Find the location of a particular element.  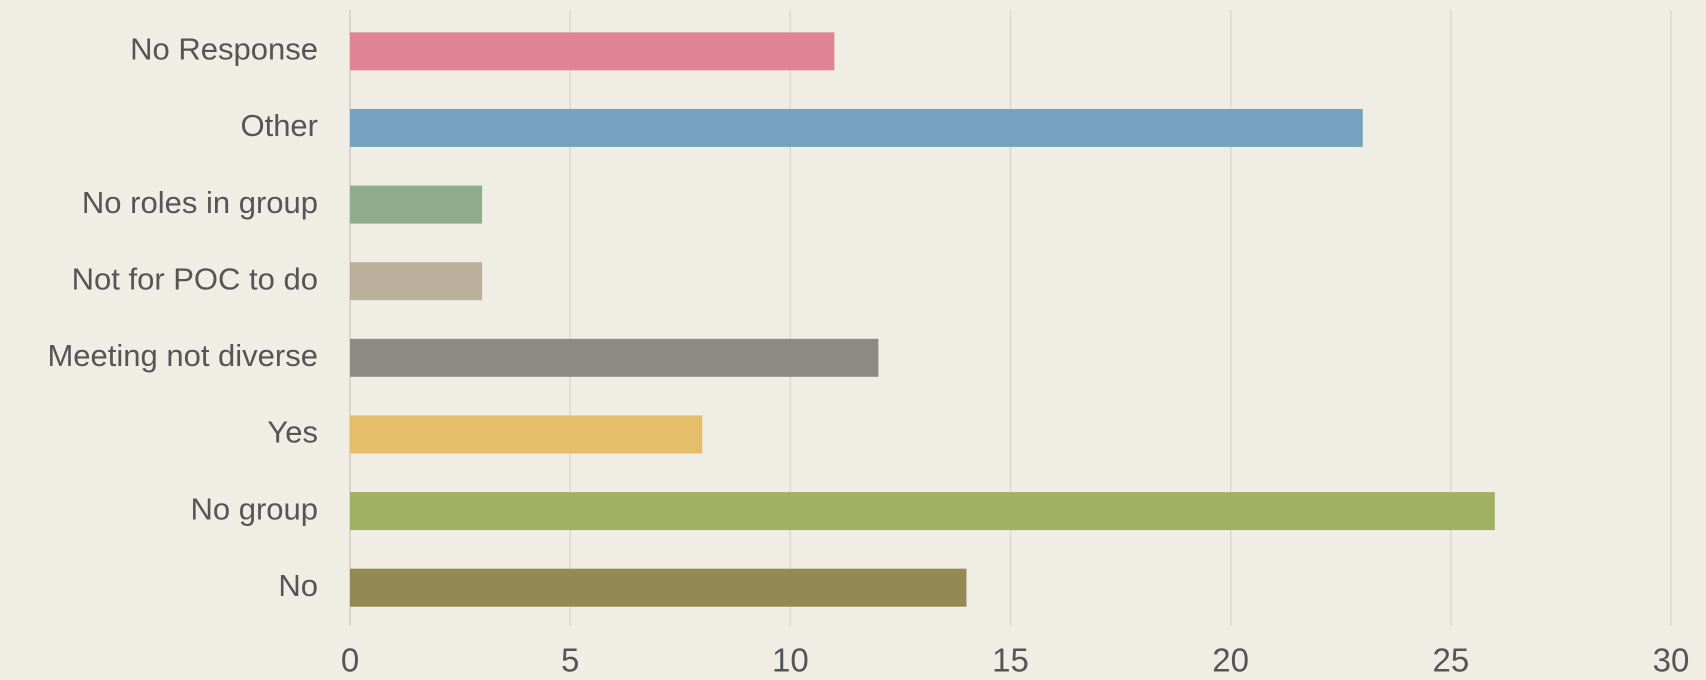

y-tick-label: No group is located at coordinates (254, 508).